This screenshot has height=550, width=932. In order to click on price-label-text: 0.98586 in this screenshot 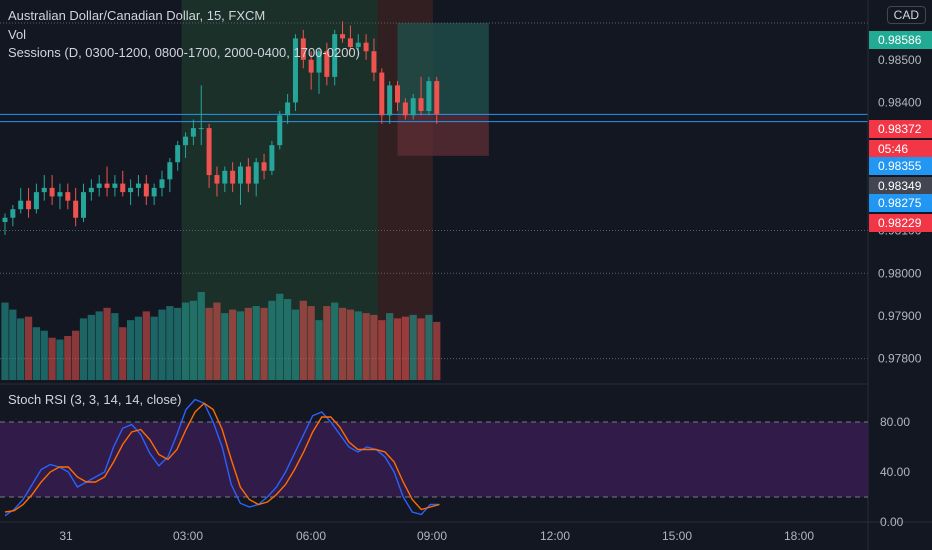, I will do `click(900, 40)`.